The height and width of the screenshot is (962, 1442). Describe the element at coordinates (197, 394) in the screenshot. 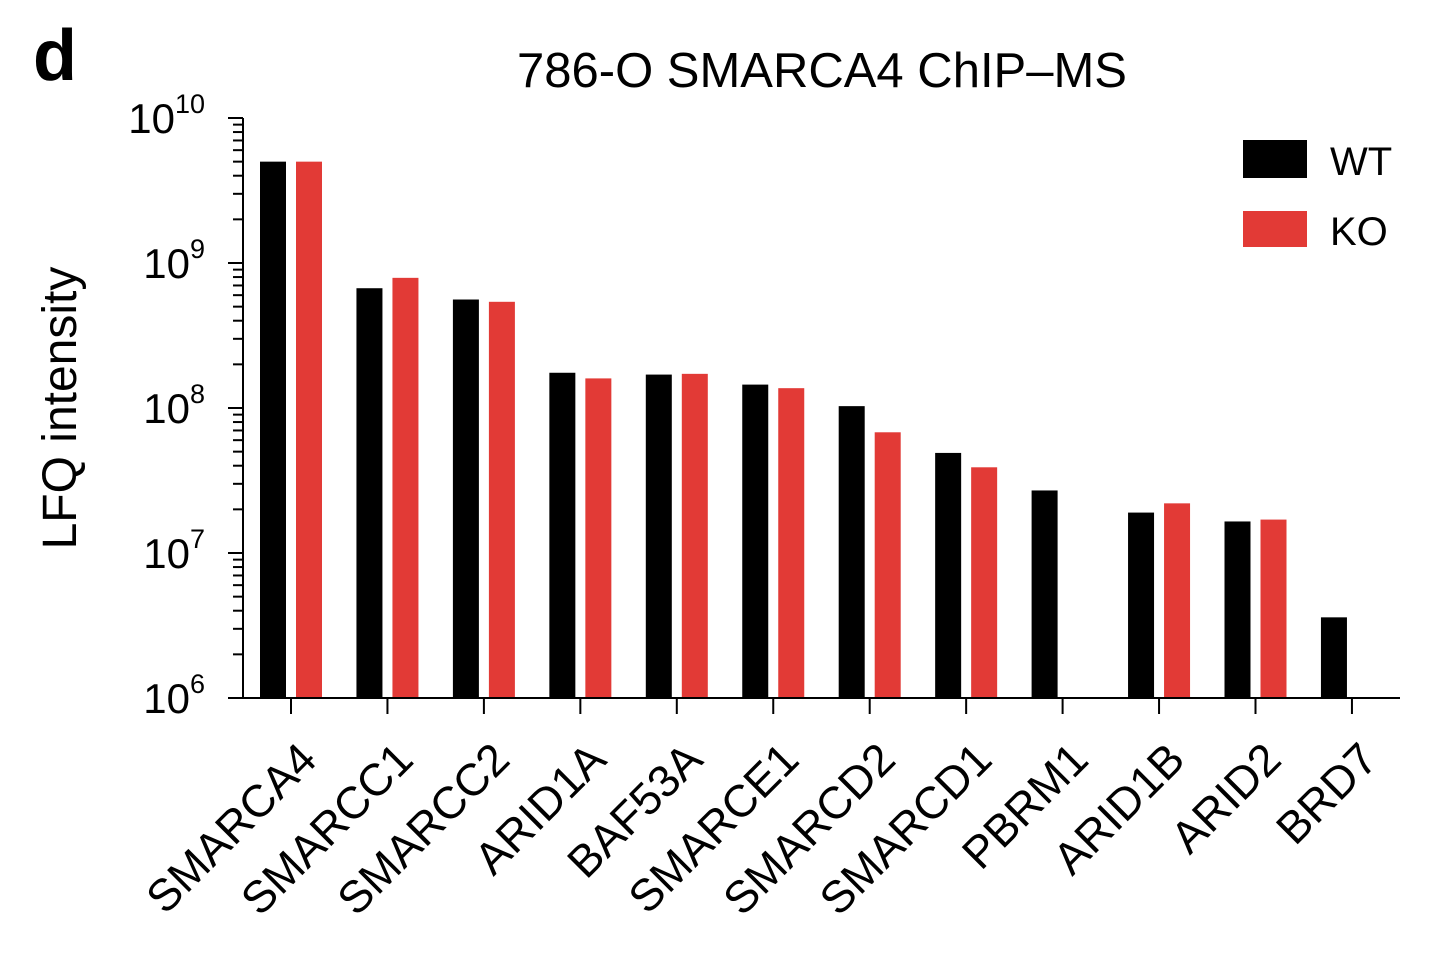

I see `y-tick-label-exponent: 8` at that location.